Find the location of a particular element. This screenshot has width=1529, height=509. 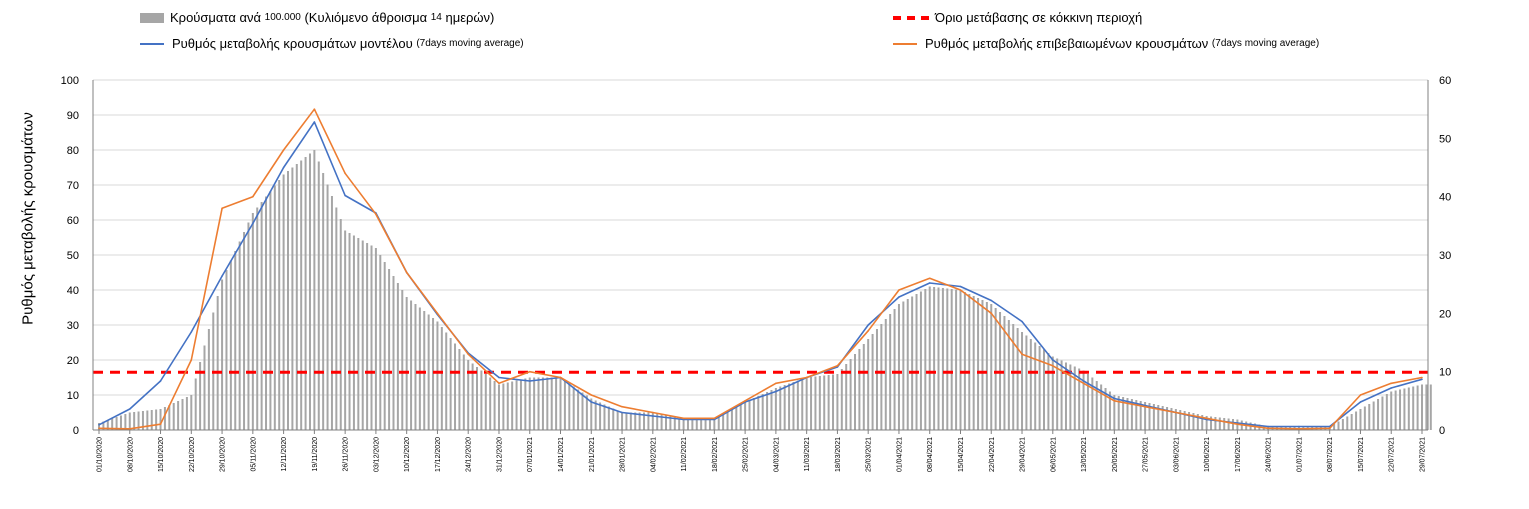

y-tick-label: 40 is located at coordinates (73, 291).